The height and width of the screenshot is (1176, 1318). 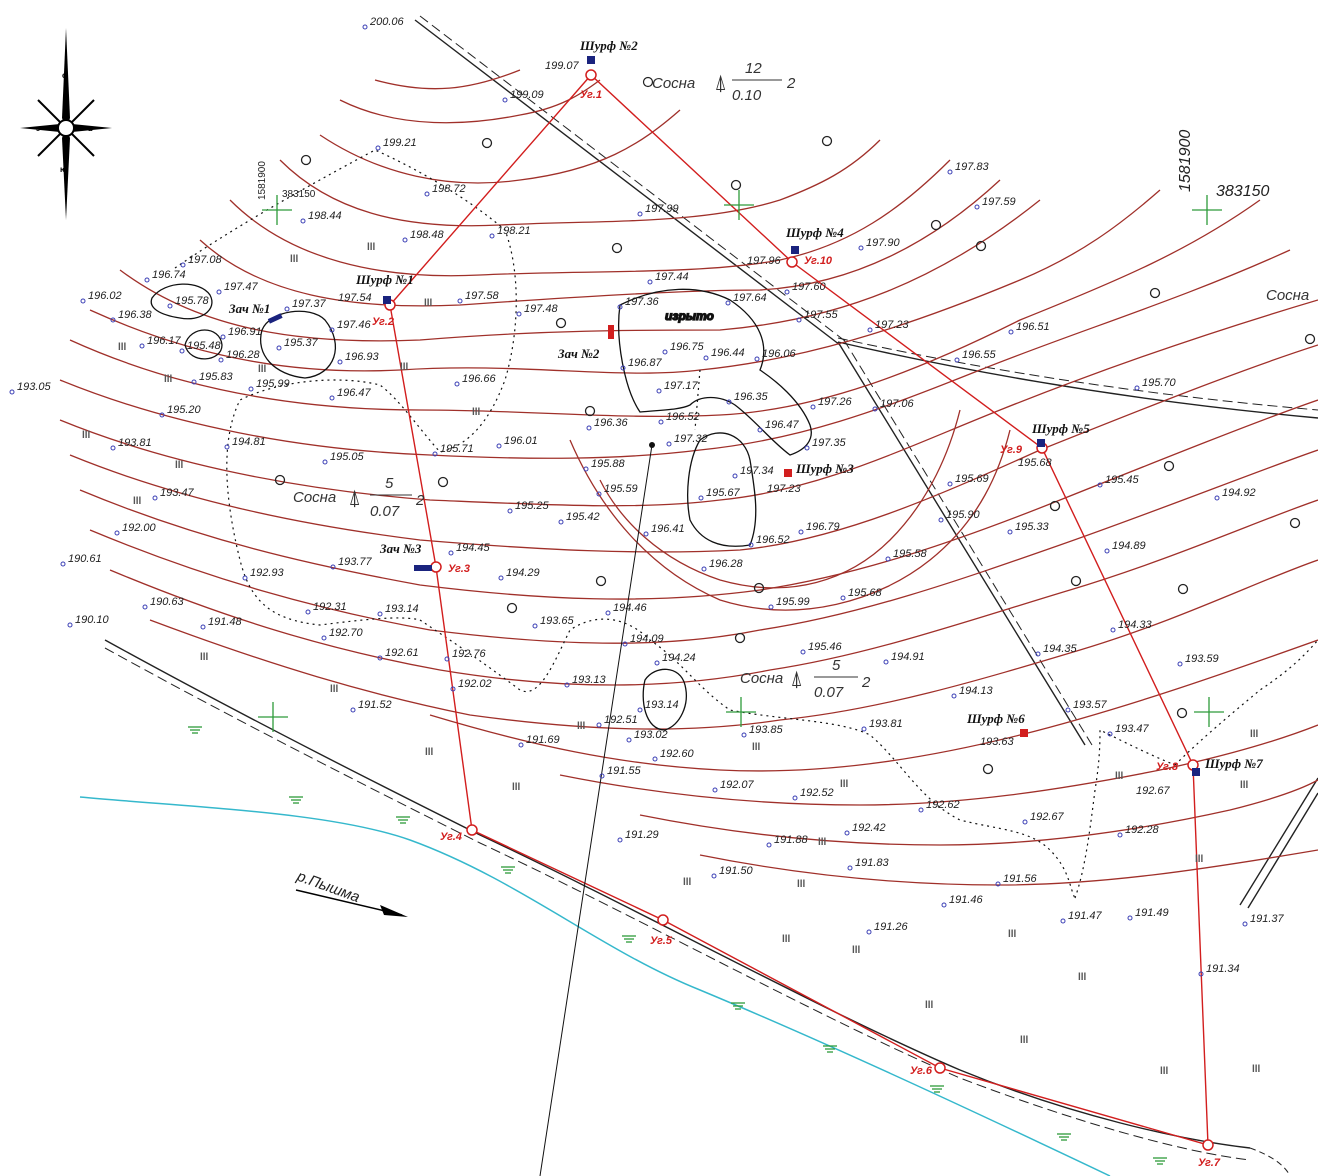 I want to click on elevation-label: 197.35, so click(x=829, y=443).